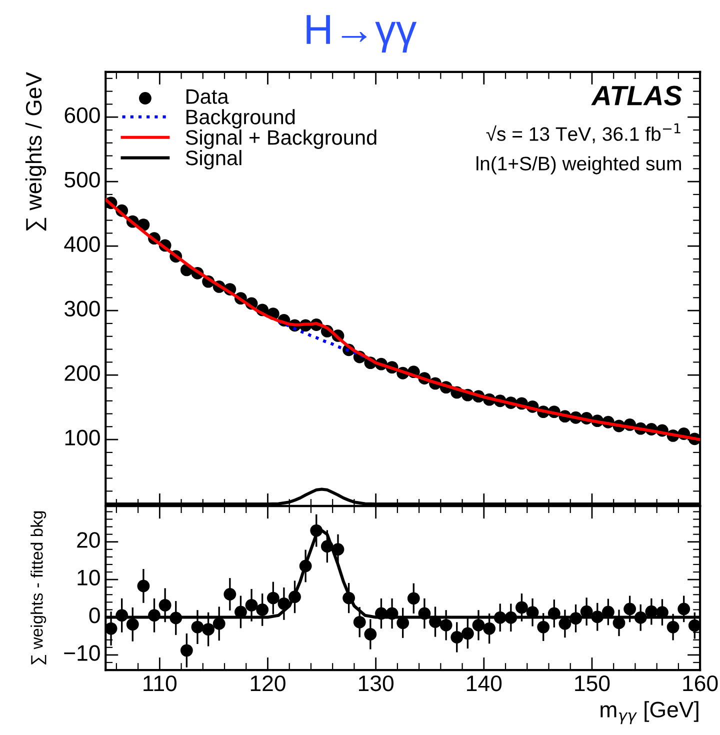  I want to click on x-tick-label: 120, so click(268, 683).